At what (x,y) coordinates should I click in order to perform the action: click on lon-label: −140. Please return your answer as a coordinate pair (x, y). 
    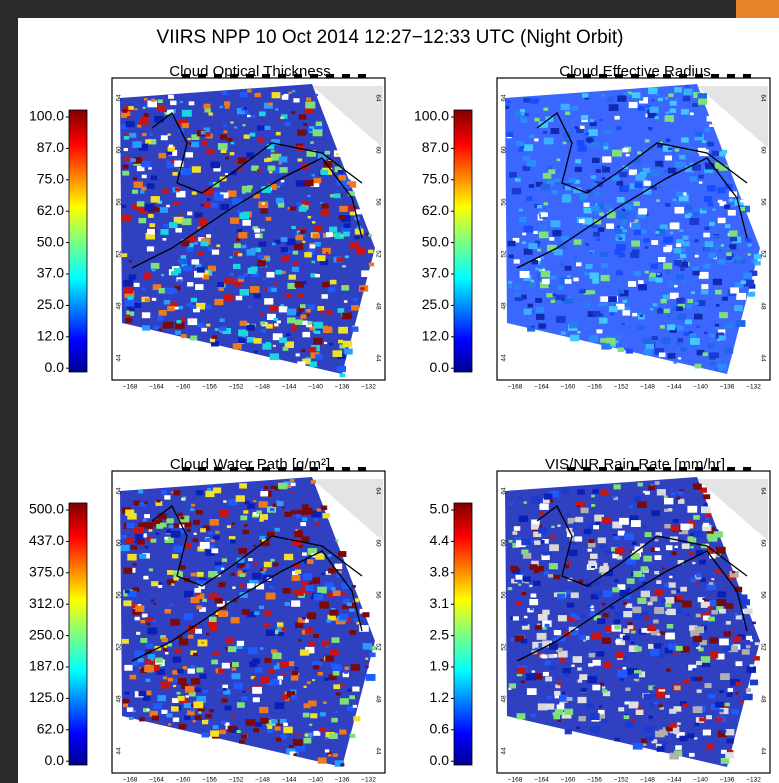
    Looking at the image, I should click on (700, 387).